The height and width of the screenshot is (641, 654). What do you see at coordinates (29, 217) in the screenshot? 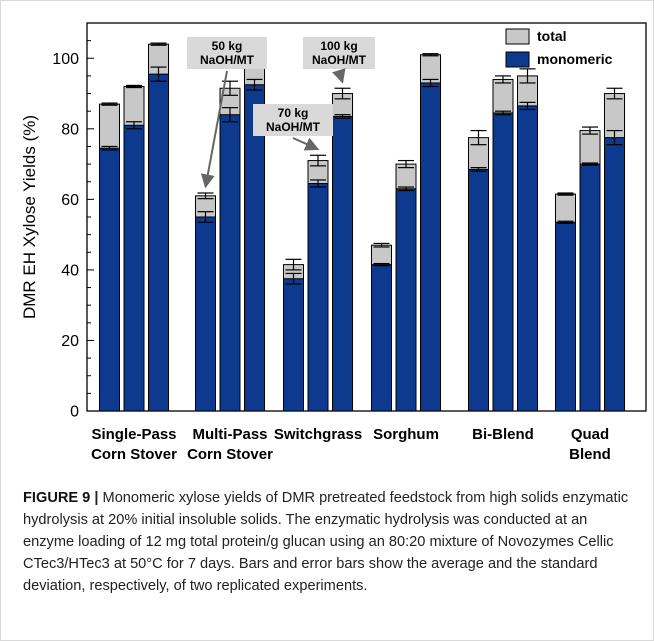
I see `y-axis-label: DMR EH Xylose Yields (%)` at bounding box center [29, 217].